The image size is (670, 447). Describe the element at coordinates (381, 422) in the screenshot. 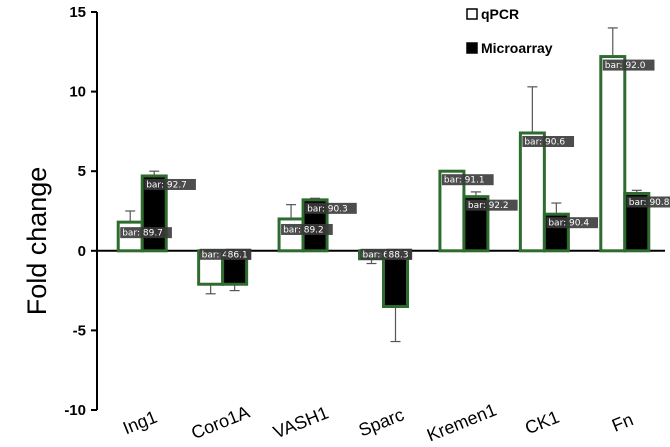

I see `category-label: Sparc` at that location.